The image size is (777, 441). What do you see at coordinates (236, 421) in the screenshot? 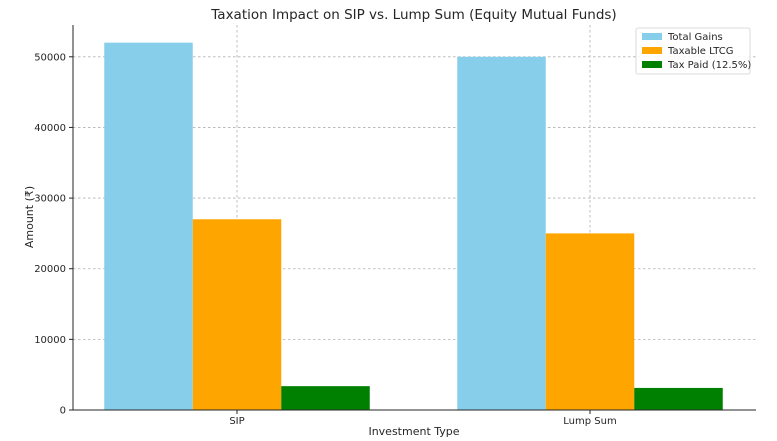
I see `x-tick-label: SIP` at bounding box center [236, 421].